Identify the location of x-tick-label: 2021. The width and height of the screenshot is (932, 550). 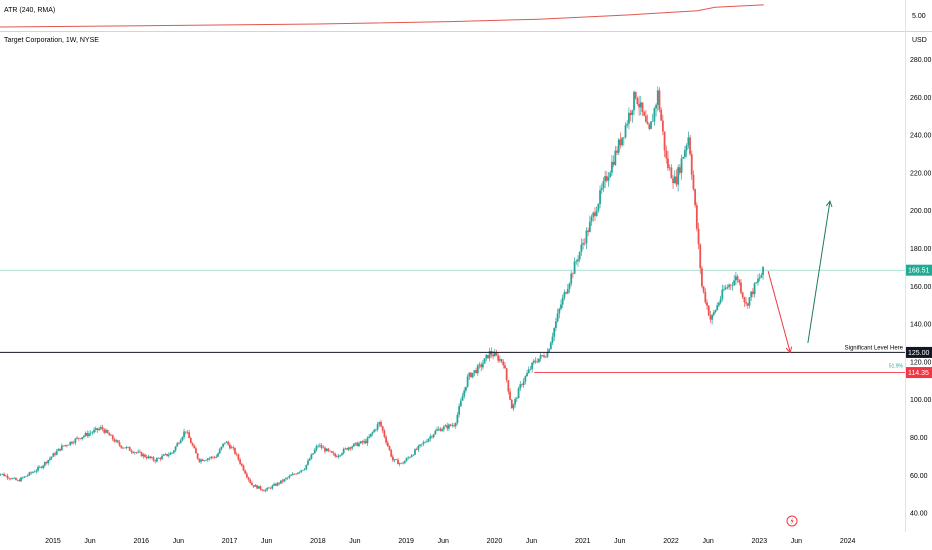
(583, 541).